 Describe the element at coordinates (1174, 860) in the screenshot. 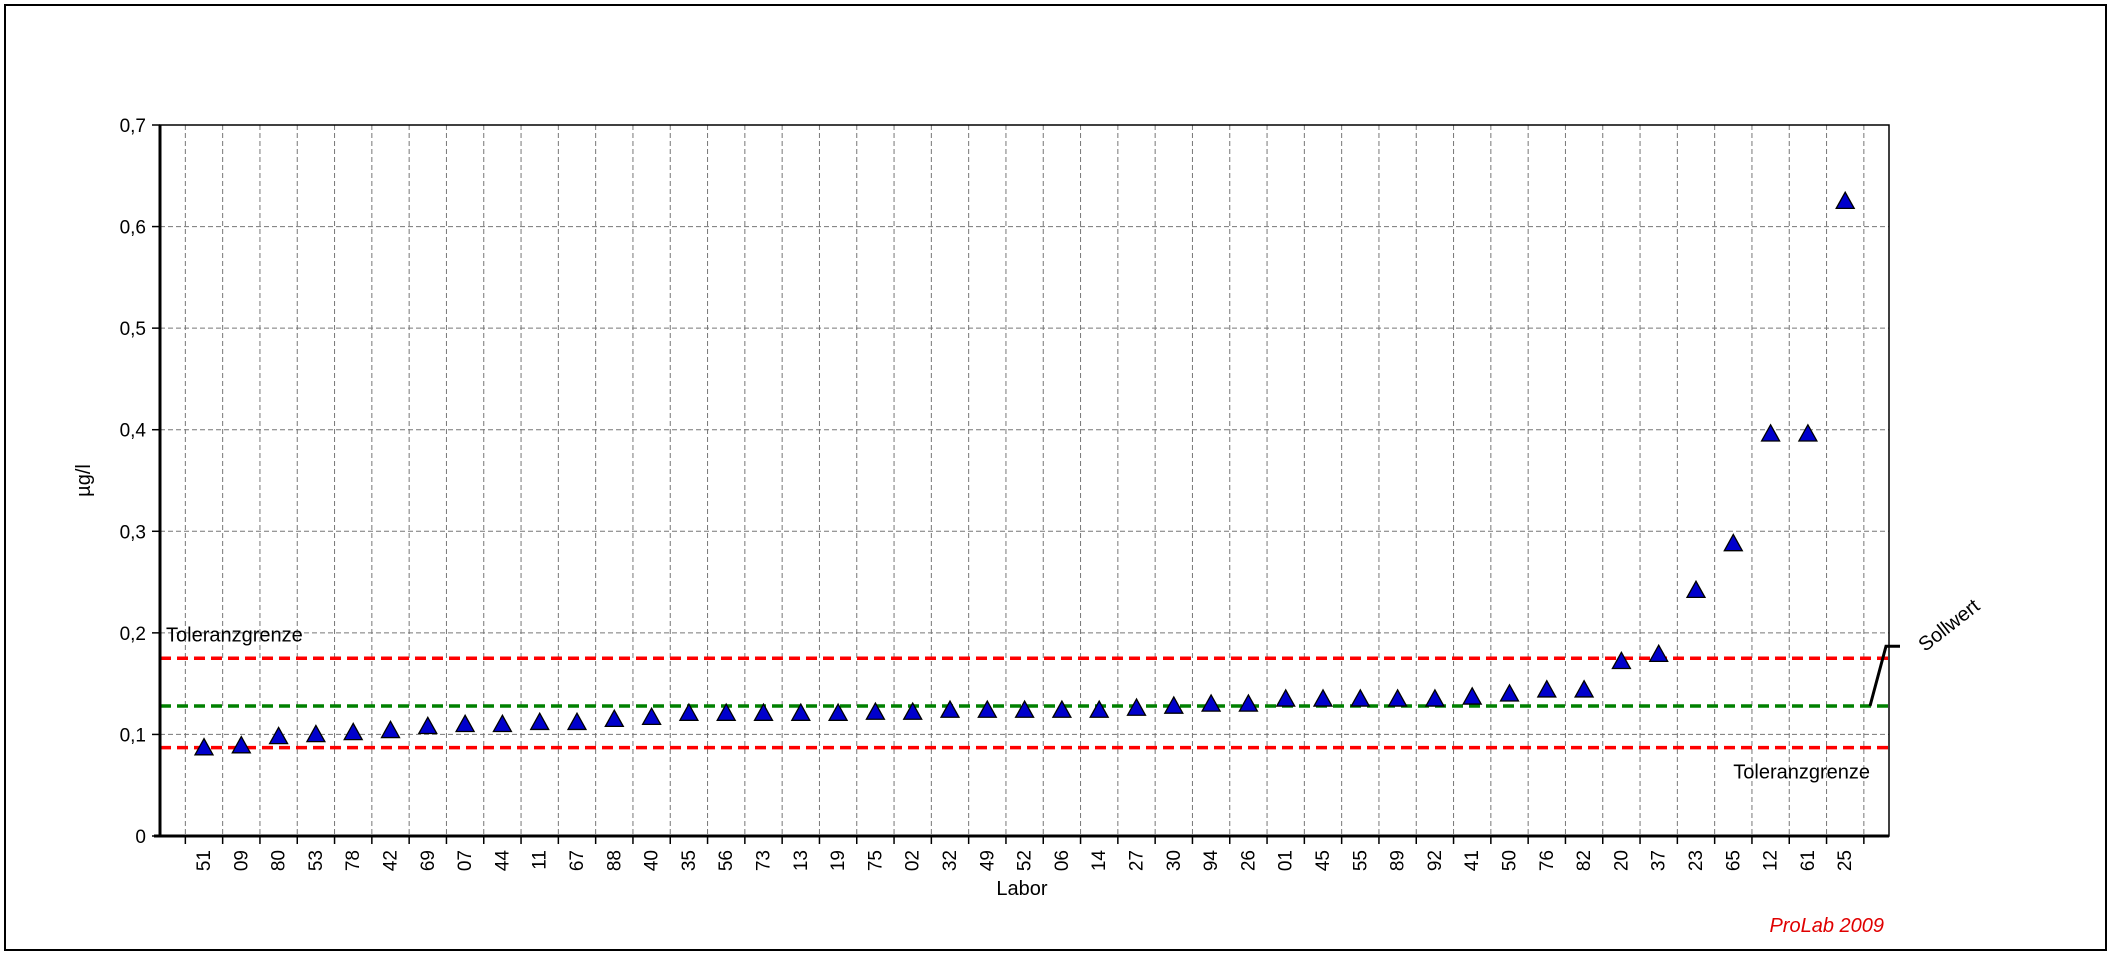

I see `x-tick-label: 30` at that location.